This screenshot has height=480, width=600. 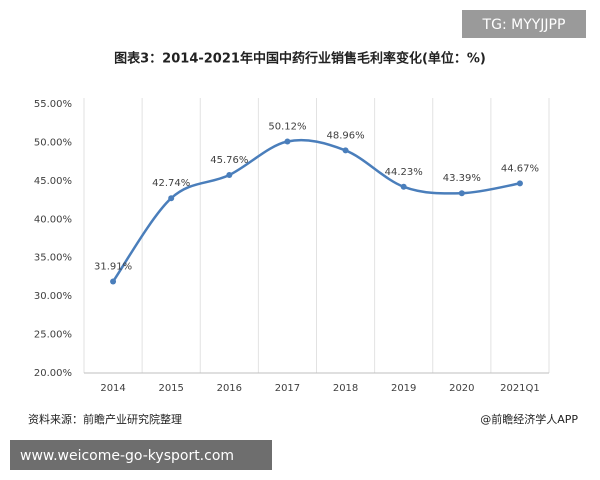 I want to click on footer-url: www.weicome-go-kysport.com, so click(x=127, y=456).